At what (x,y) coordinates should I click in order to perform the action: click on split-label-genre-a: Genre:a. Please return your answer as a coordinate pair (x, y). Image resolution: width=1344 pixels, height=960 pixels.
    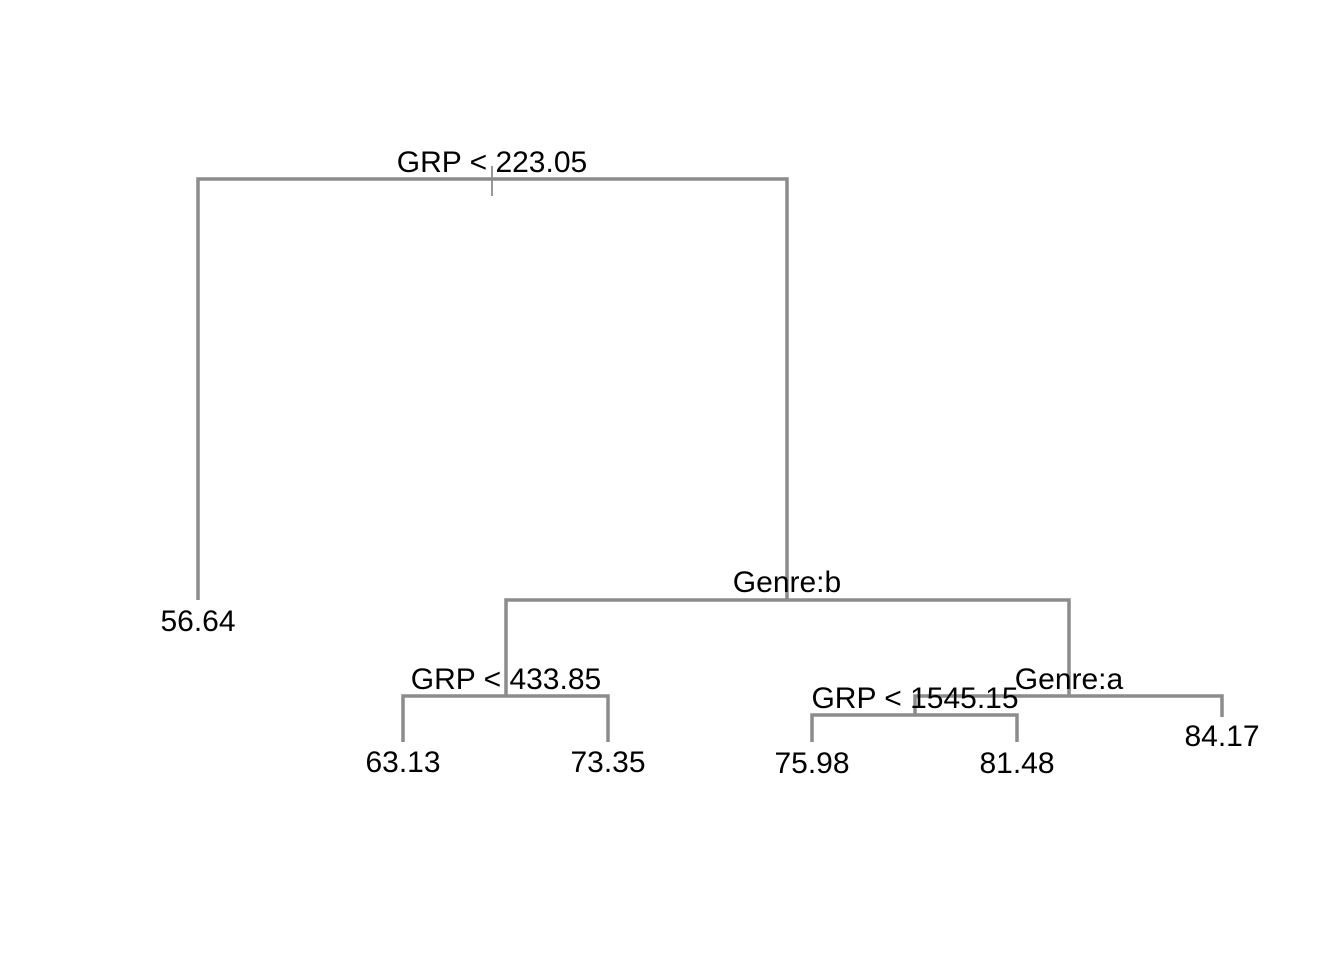
    Looking at the image, I should click on (1069, 679).